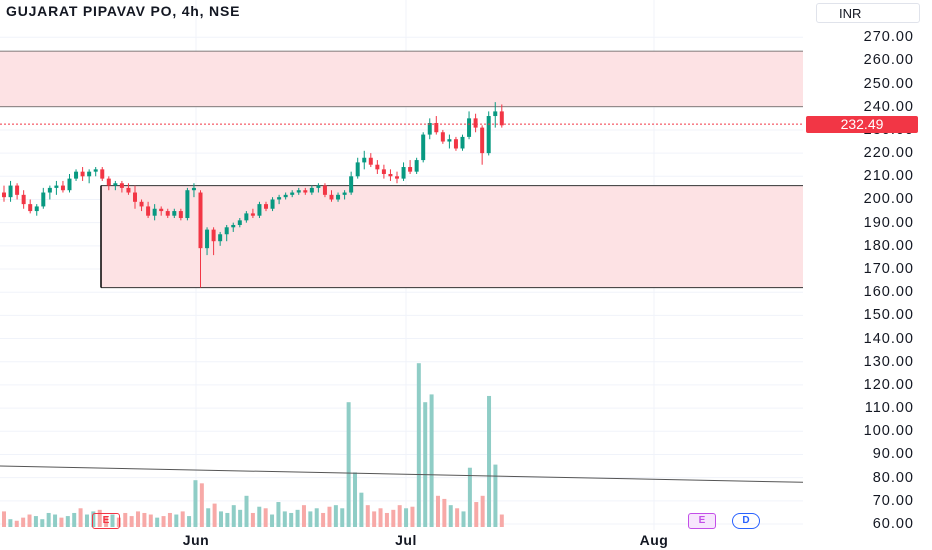  What do you see at coordinates (893, 500) in the screenshot?
I see `price-tick-label: 70.00` at bounding box center [893, 500].